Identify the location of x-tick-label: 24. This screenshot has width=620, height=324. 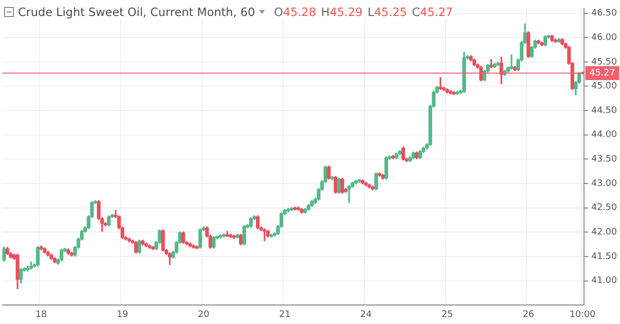
(366, 315).